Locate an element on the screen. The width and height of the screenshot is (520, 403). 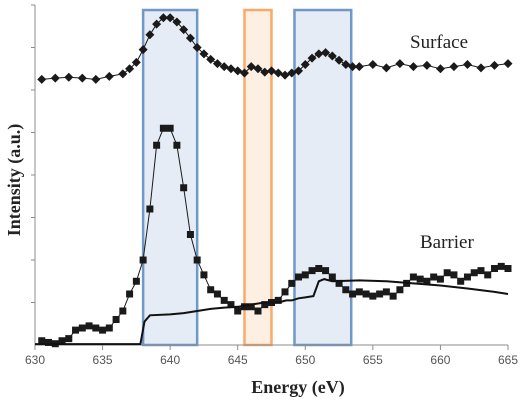
x-tick-label: 660 is located at coordinates (440, 360).